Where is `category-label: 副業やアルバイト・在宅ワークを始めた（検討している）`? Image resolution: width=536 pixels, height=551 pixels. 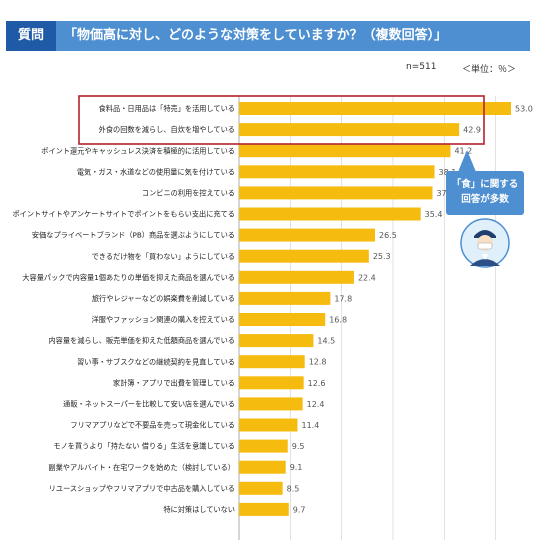
category-label: 副業やアルバイト・在宅ワークを始めた（検討している） is located at coordinates (141, 467).